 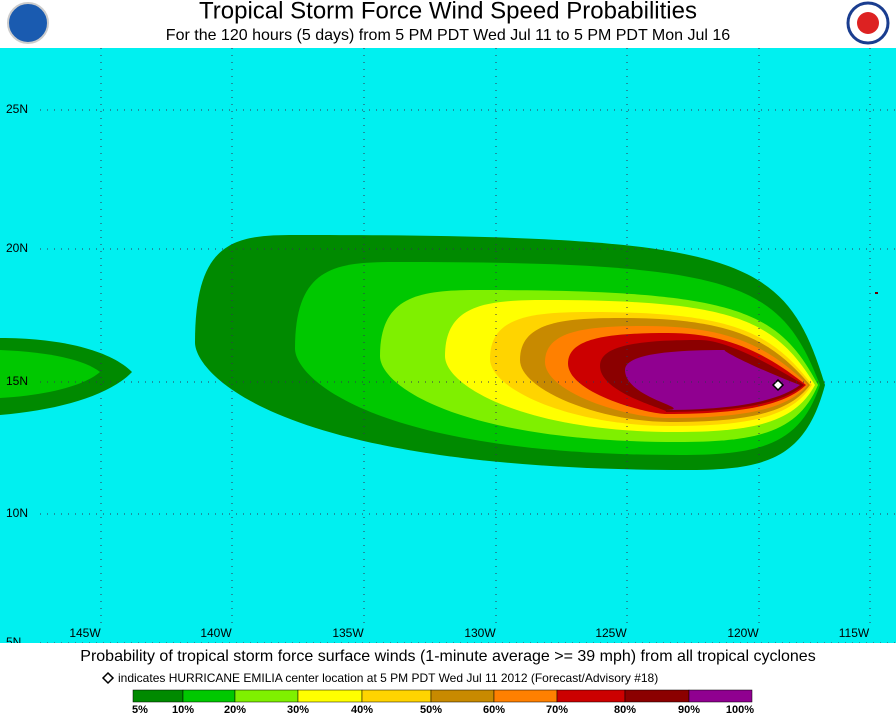 What do you see at coordinates (689, 710) in the screenshot?
I see `legend-label: 90%` at bounding box center [689, 710].